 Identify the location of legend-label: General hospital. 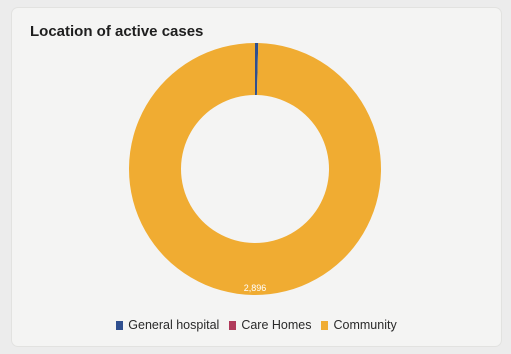
(174, 325).